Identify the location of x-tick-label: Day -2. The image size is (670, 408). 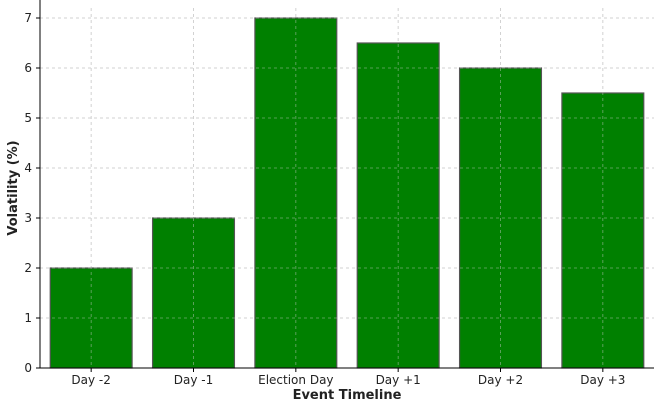
(90, 380).